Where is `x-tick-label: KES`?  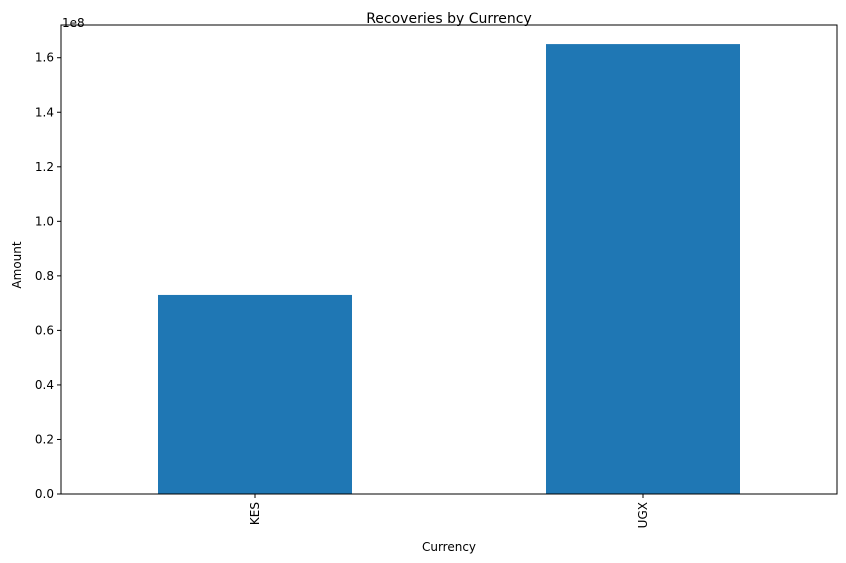 x-tick-label: KES is located at coordinates (255, 513).